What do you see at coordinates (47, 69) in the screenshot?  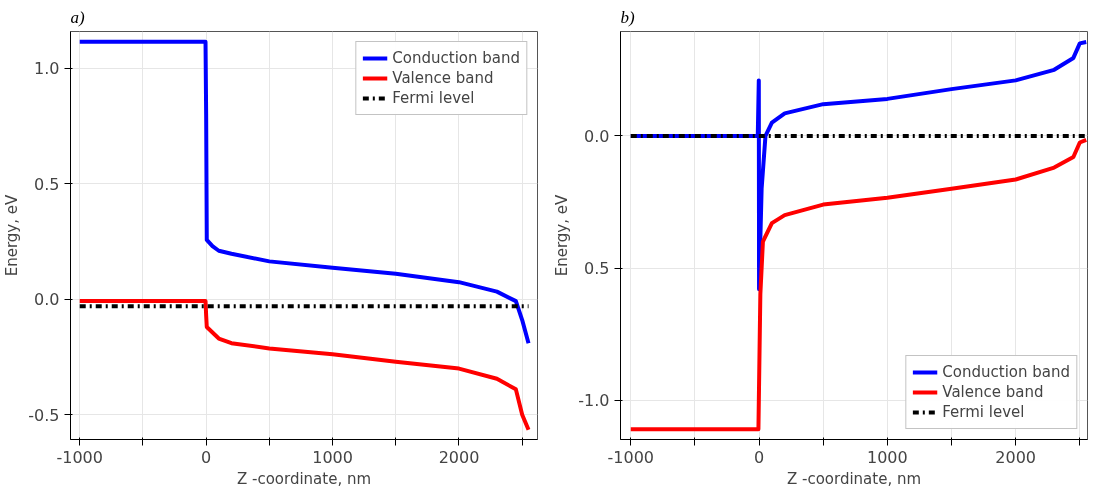 I see `y-tick-label: 1.0` at bounding box center [47, 69].